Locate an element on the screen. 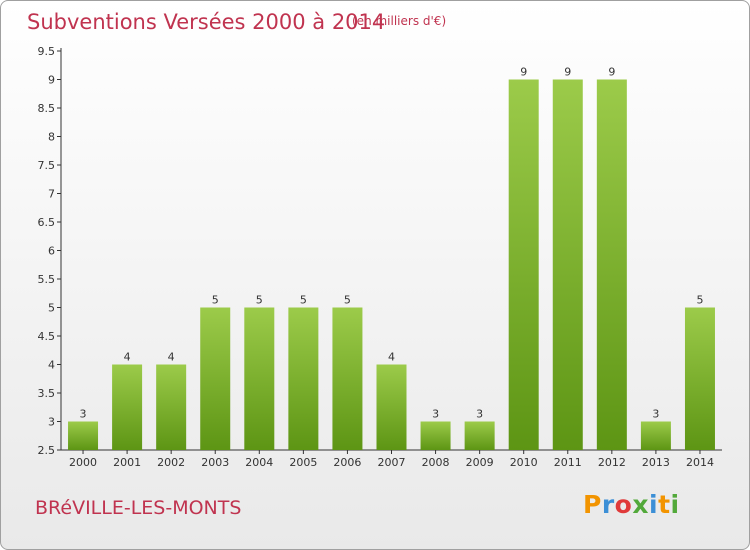 The width and height of the screenshot is (750, 550). y-tick-label: 5 is located at coordinates (51, 308).